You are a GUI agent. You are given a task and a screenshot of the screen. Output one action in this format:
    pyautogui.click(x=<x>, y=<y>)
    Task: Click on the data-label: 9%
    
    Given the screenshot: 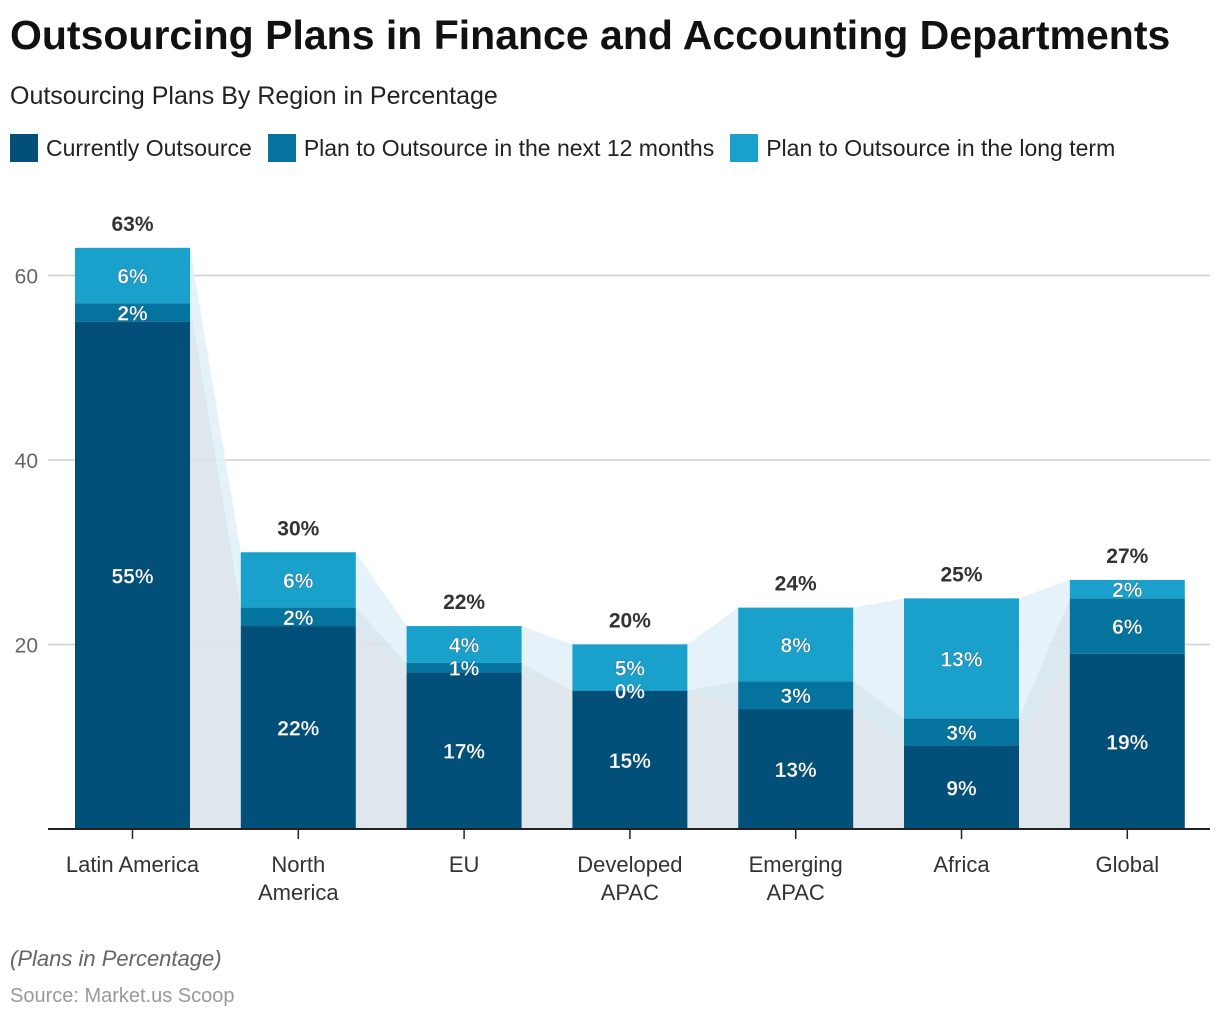 What is the action you would take?
    pyautogui.click(x=961, y=788)
    